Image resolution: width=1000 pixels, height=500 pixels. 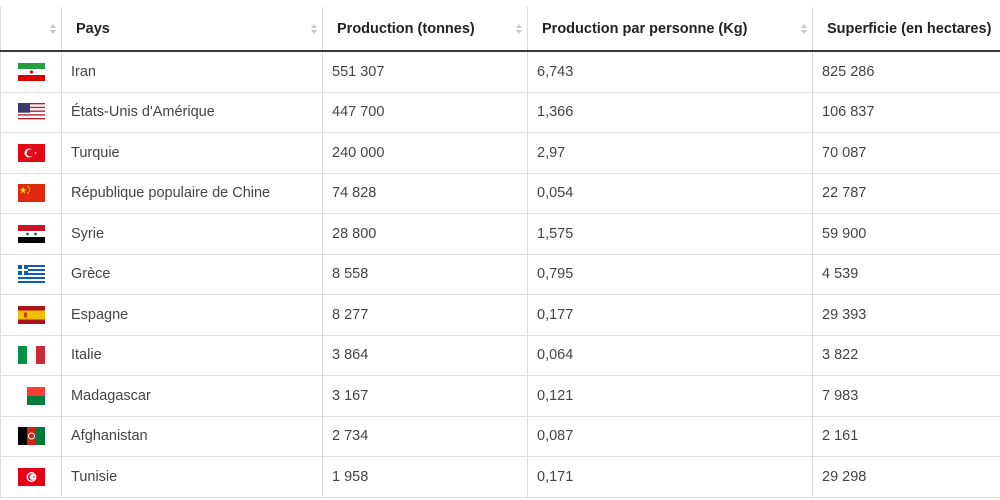 I want to click on usa-flag-icon, so click(x=31, y=112).